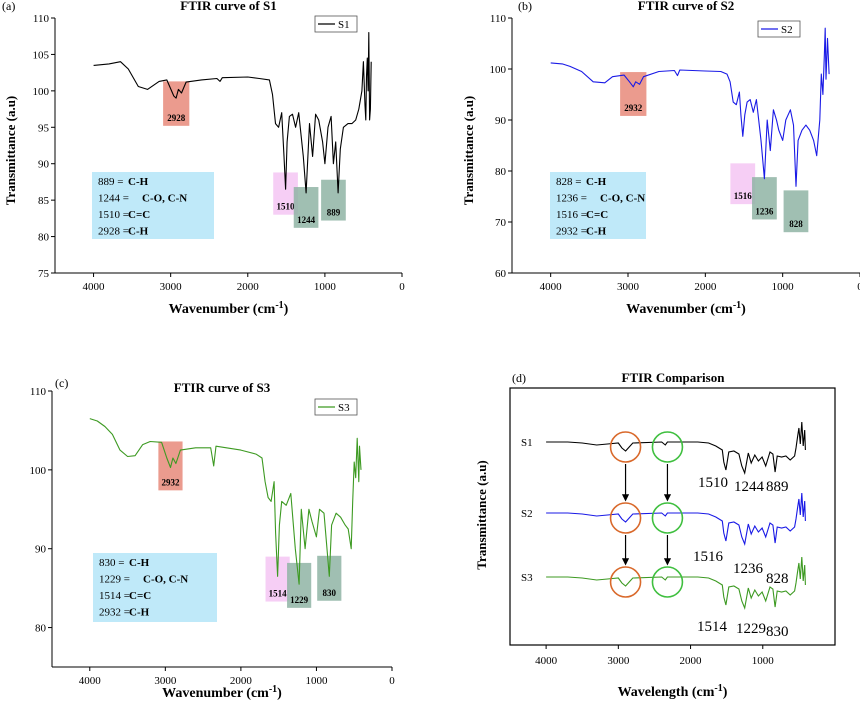 The width and height of the screenshot is (860, 713). What do you see at coordinates (44, 201) in the screenshot?
I see `y-tick-label: 85` at bounding box center [44, 201].